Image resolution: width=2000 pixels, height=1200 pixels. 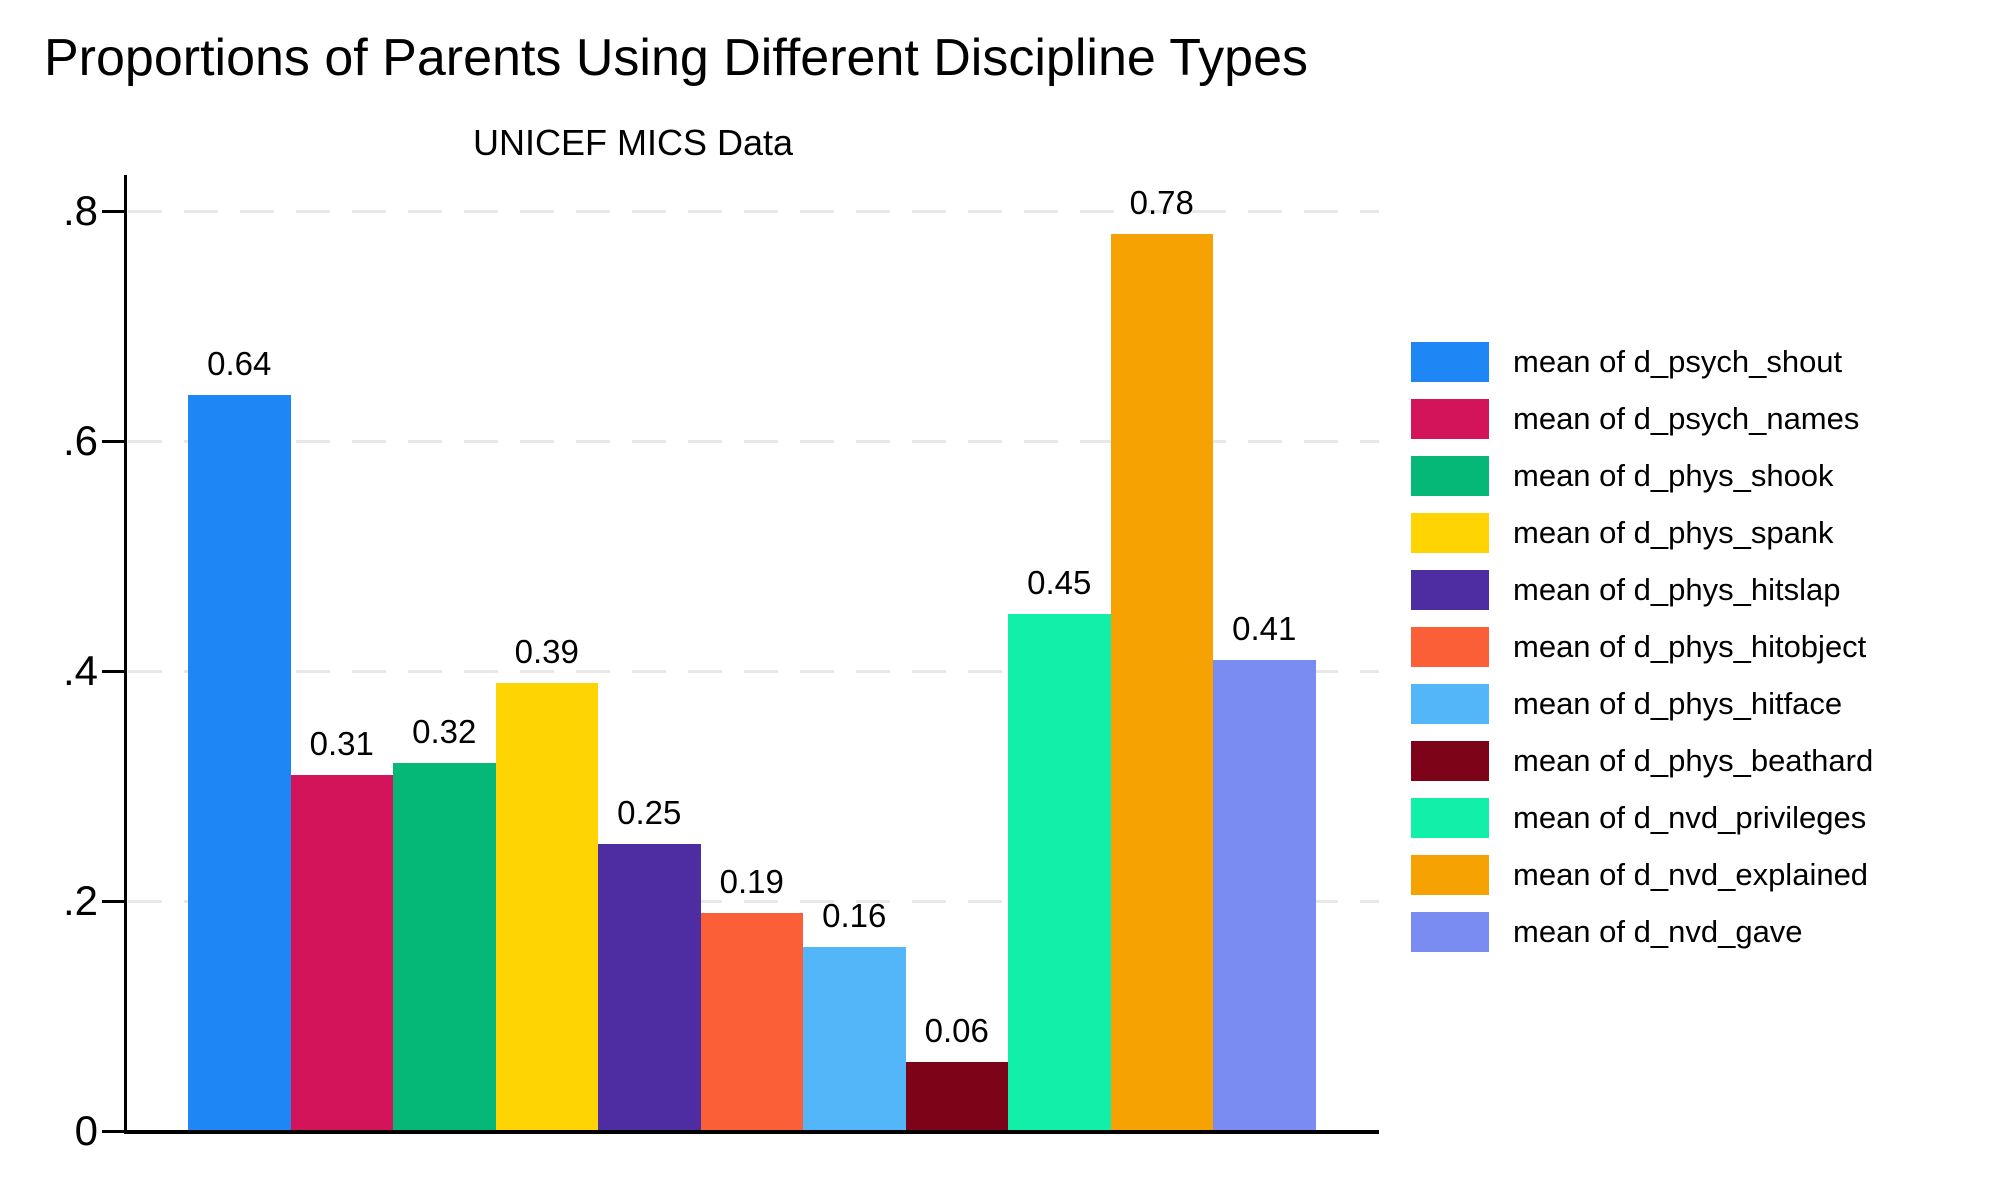 I want to click on legend-row: mean of d_psych_names, so click(x=1642, y=419).